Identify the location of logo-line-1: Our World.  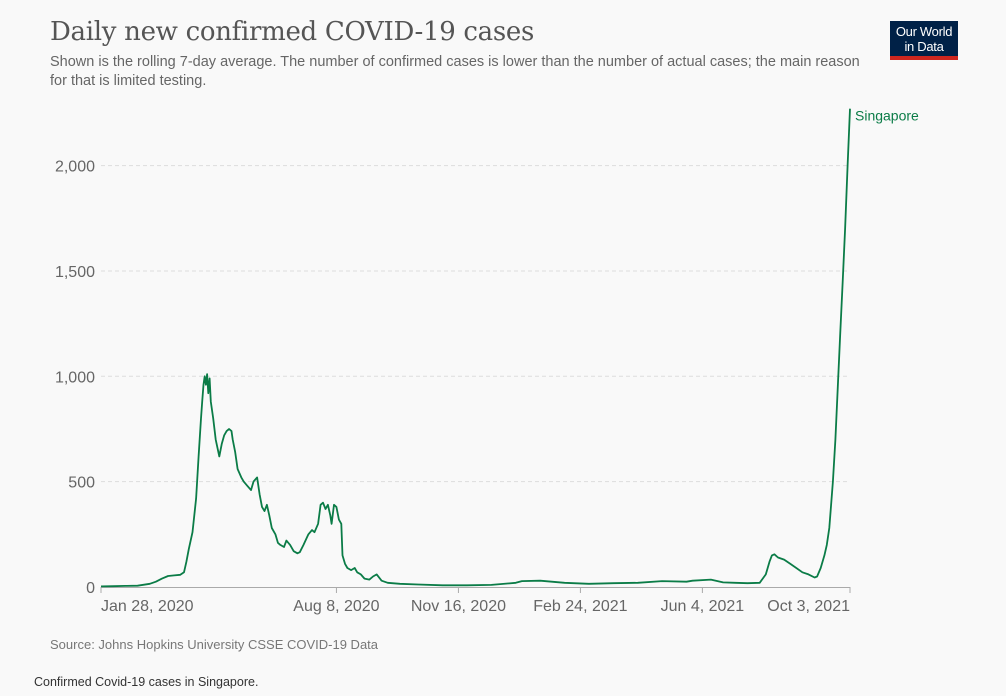
(924, 31).